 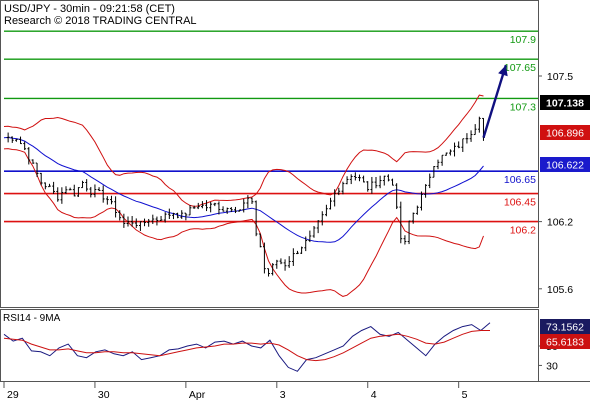 I want to click on rsi-ma-box, so click(x=565, y=341).